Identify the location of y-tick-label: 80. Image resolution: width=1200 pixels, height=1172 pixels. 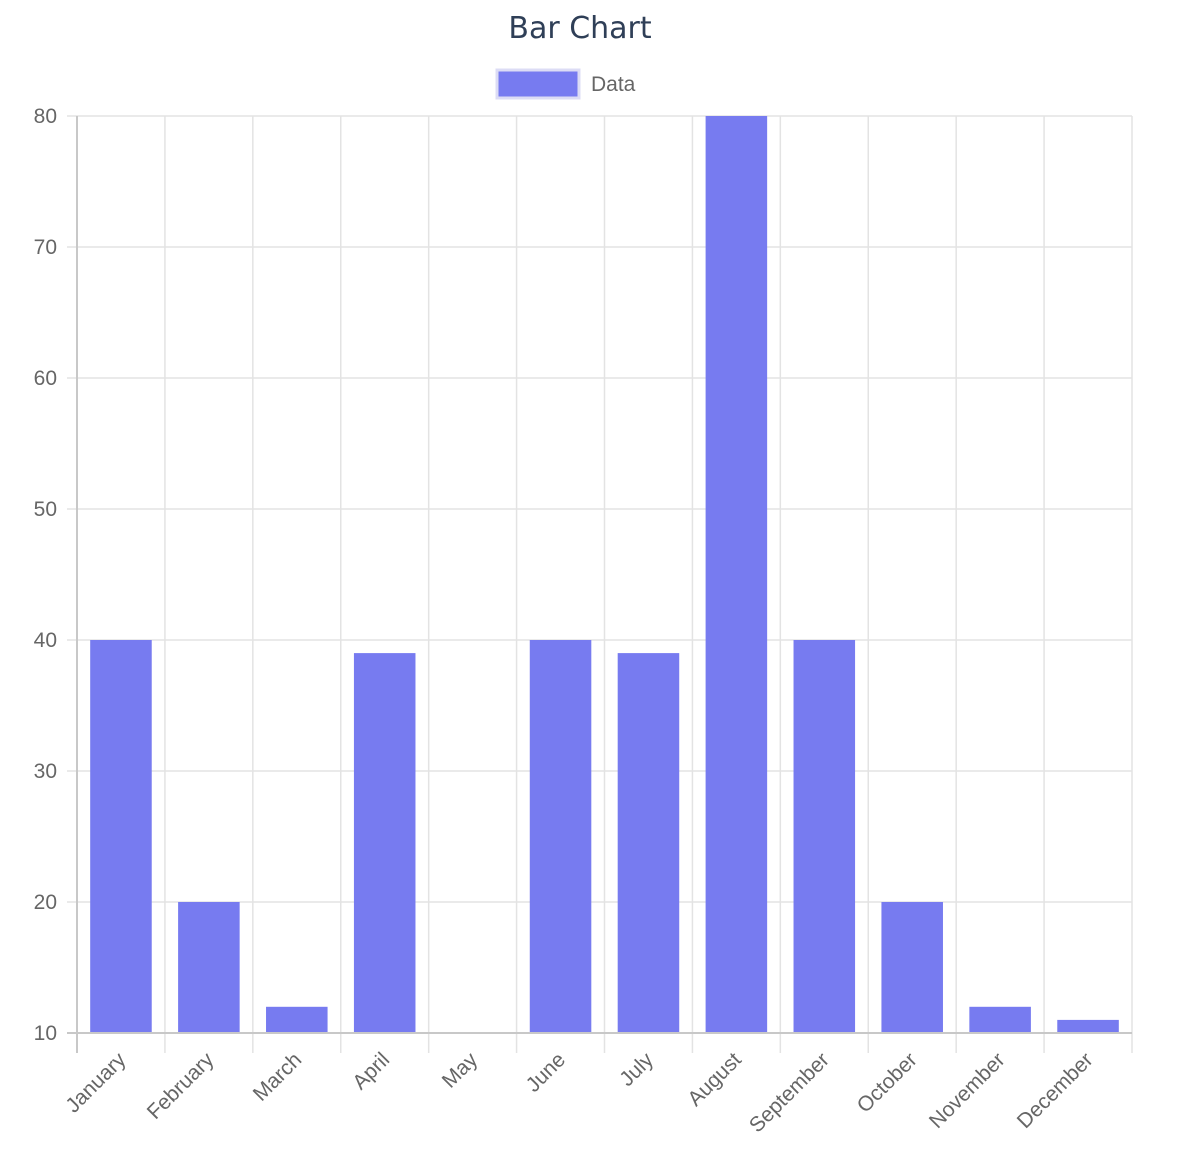
(45, 116).